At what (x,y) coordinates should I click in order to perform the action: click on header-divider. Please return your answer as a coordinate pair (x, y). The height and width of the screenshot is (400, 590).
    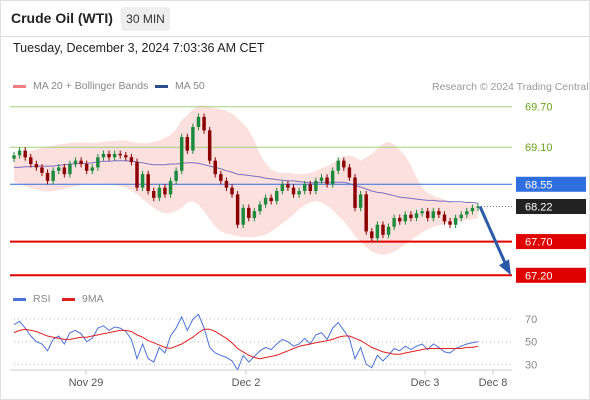
    Looking at the image, I should click on (295, 36).